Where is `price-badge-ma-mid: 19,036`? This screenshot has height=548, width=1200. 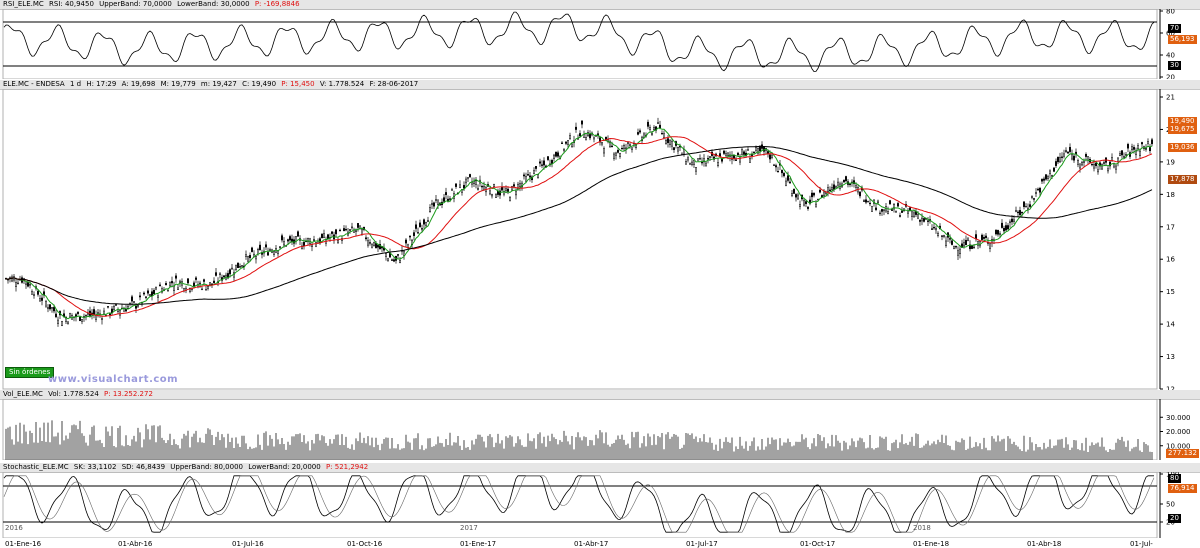
price-badge-ma-mid: 19,036 is located at coordinates (1182, 147).